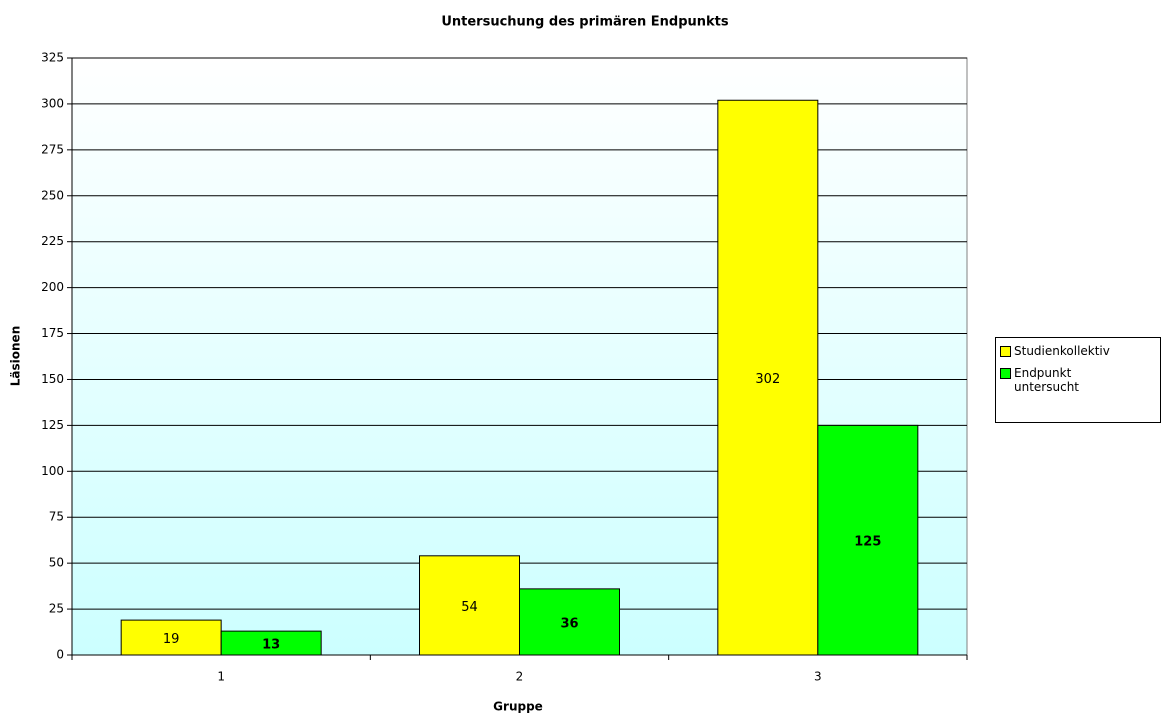  I want to click on y-tick-label: 225, so click(52, 241).